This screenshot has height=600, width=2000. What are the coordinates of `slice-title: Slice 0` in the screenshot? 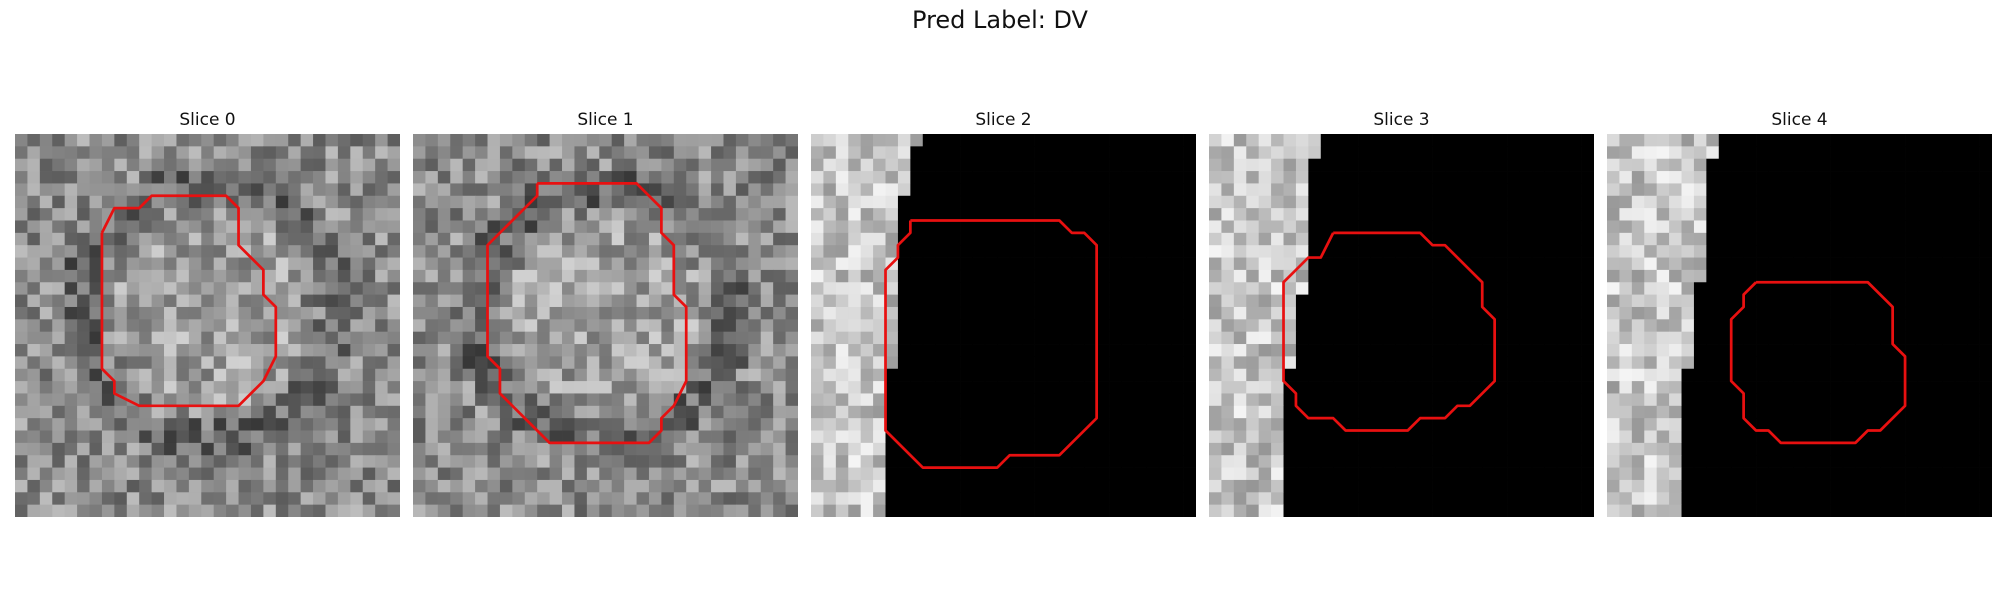 It's located at (207, 120).